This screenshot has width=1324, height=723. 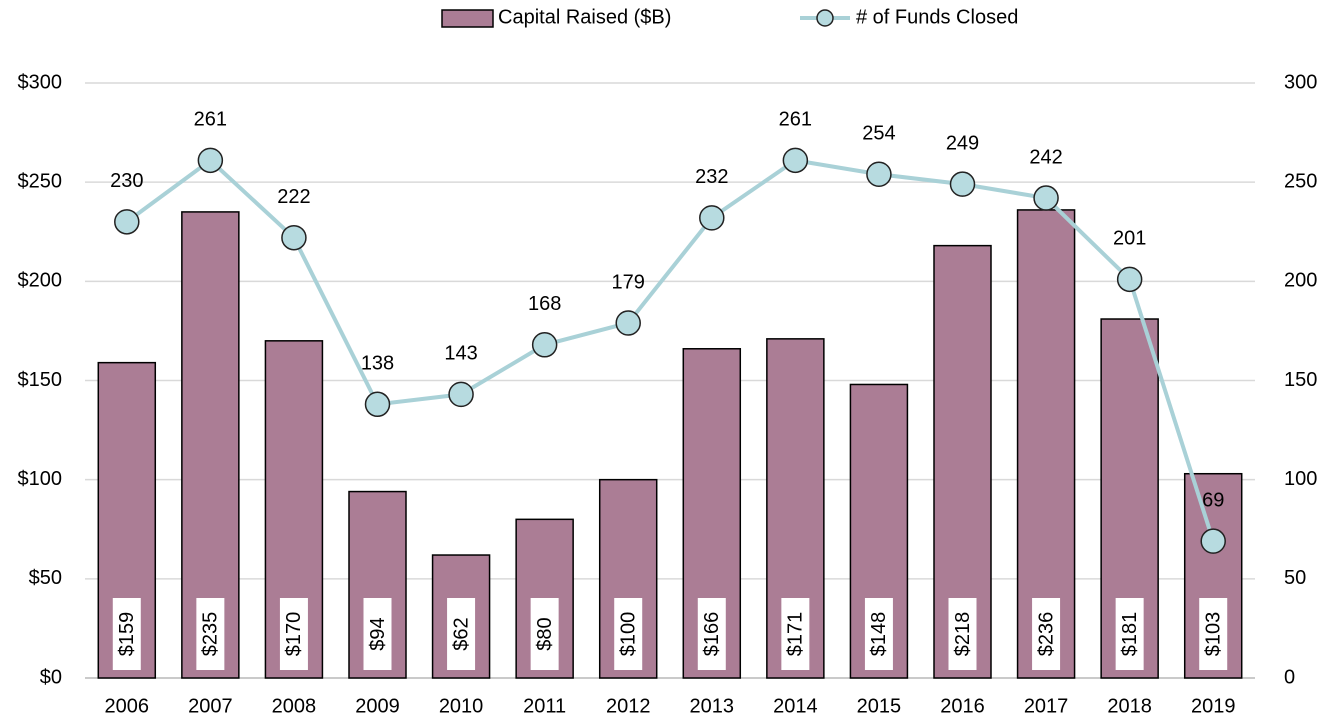 I want to click on bar-label-group: $235, so click(x=211, y=634).